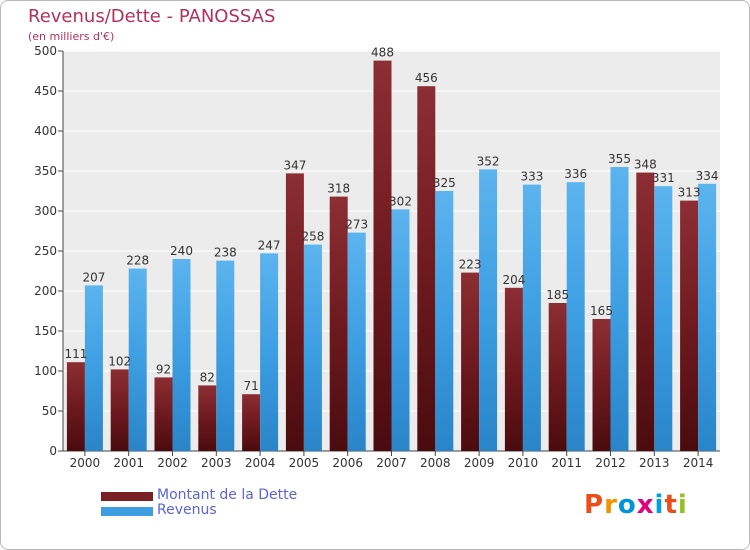 The image size is (750, 550). What do you see at coordinates (611, 505) in the screenshot?
I see `logo-letter: r` at bounding box center [611, 505].